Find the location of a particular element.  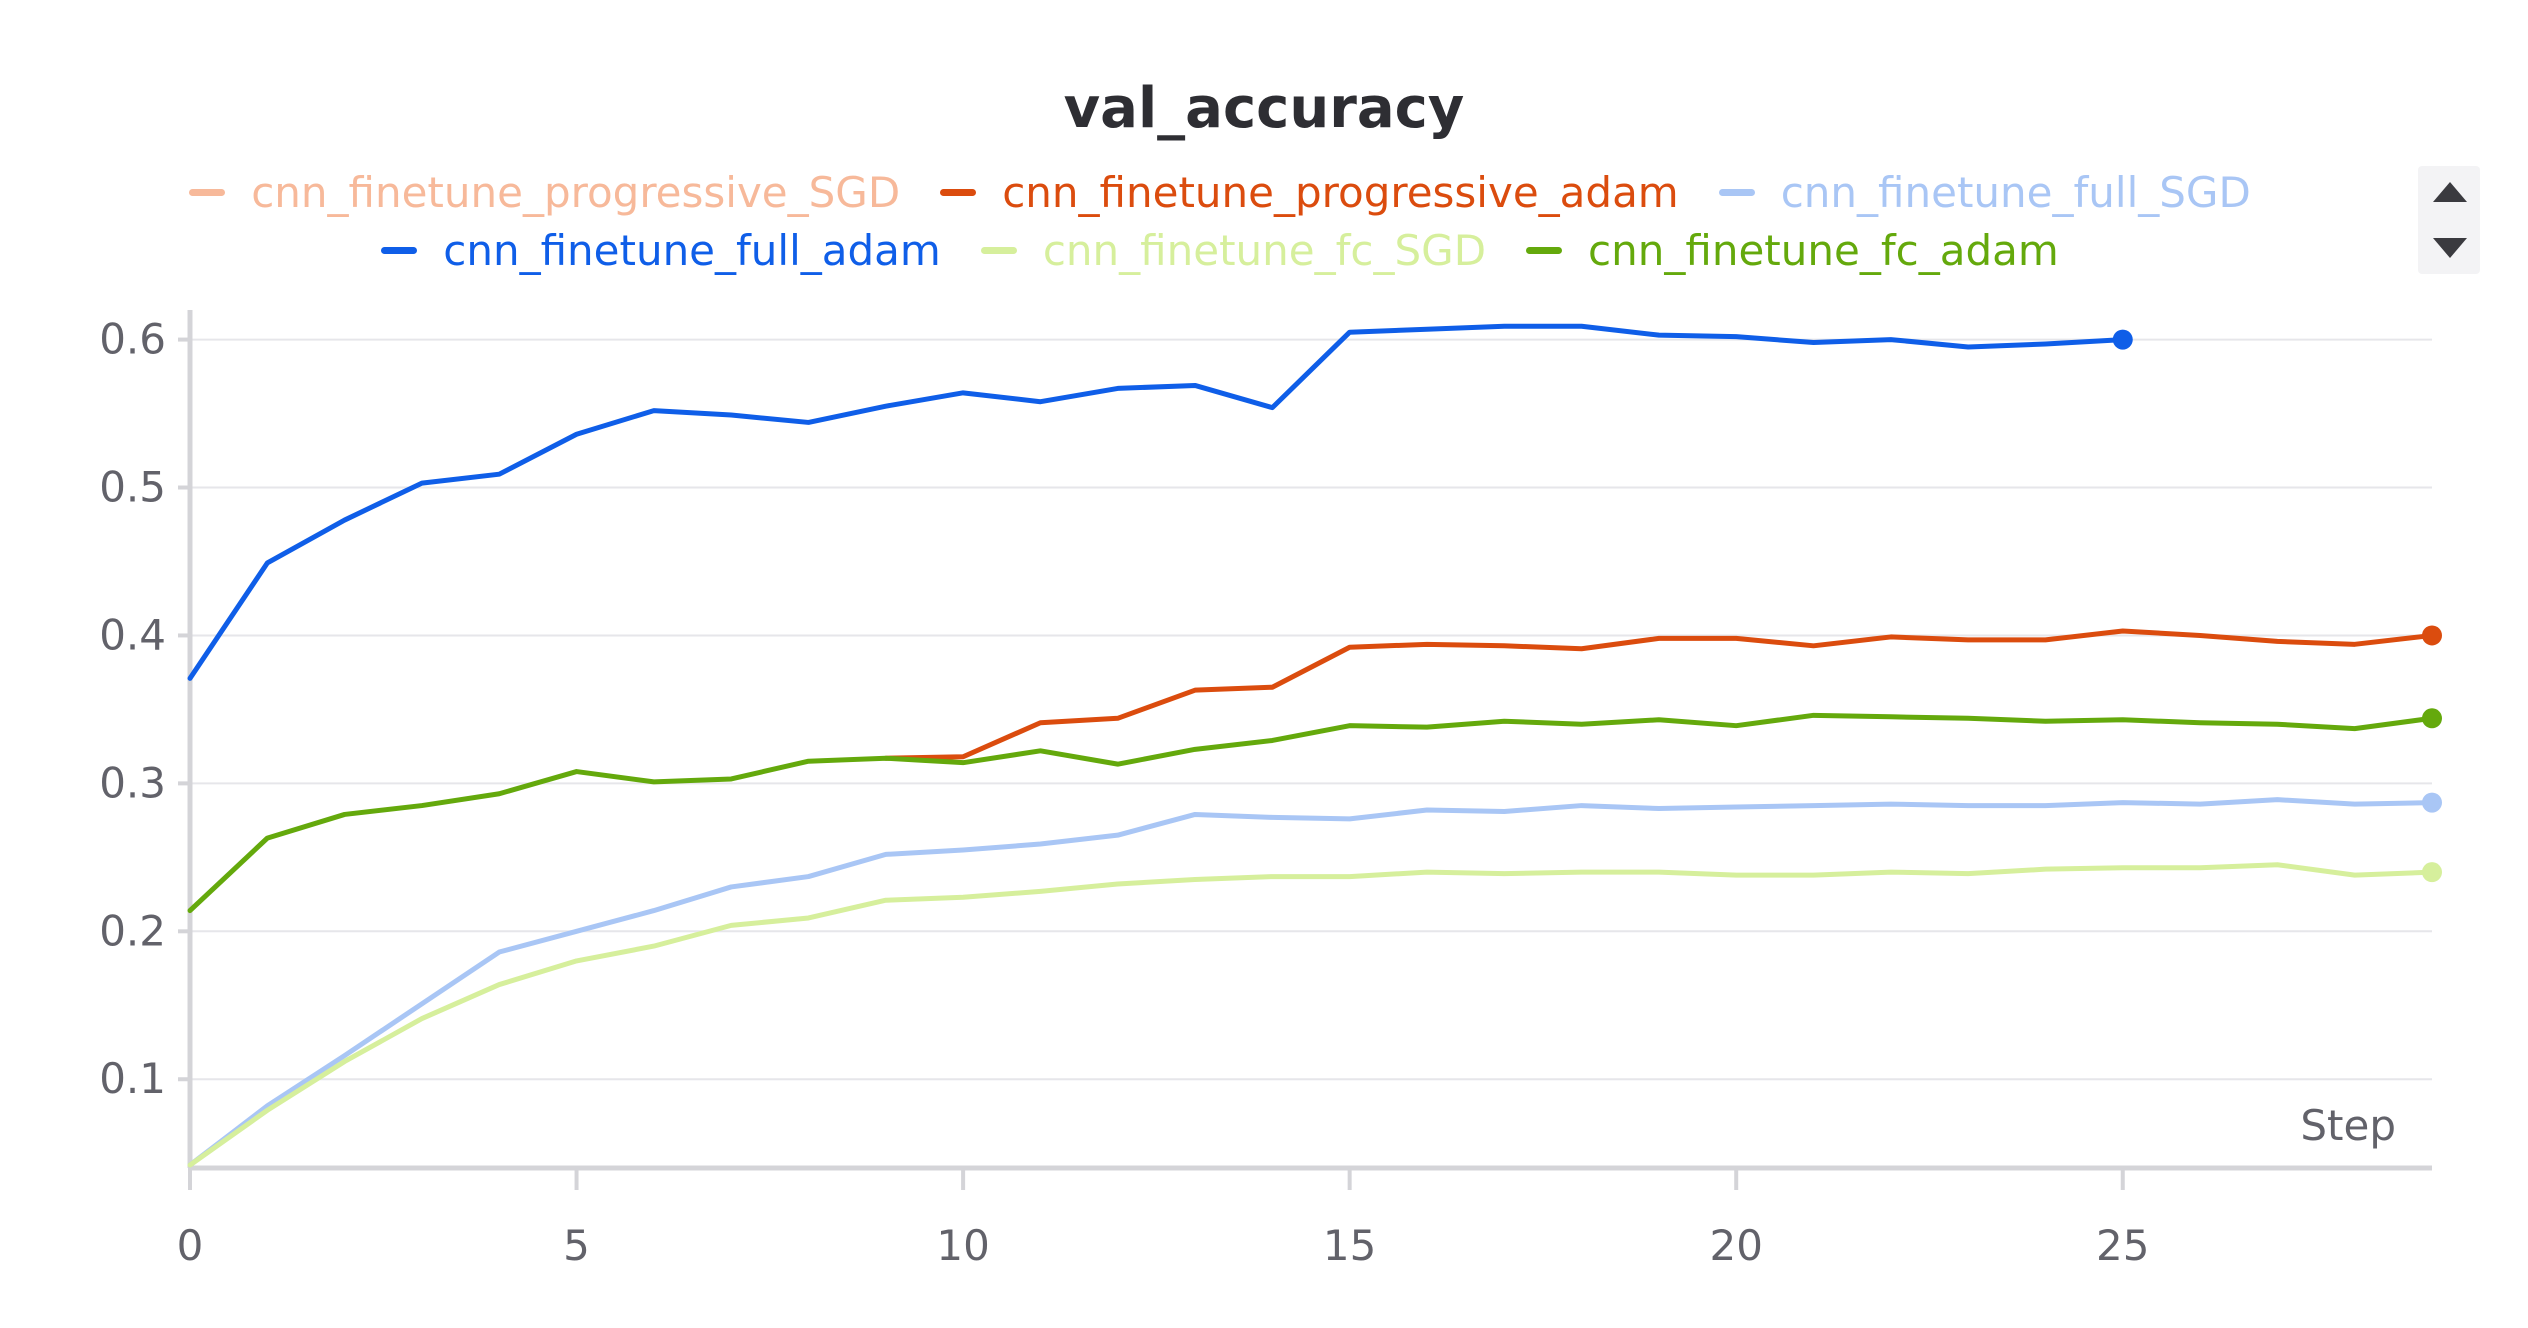

legend-item-fc-adam: cnn_finetune_fc_adam is located at coordinates (1792, 250).